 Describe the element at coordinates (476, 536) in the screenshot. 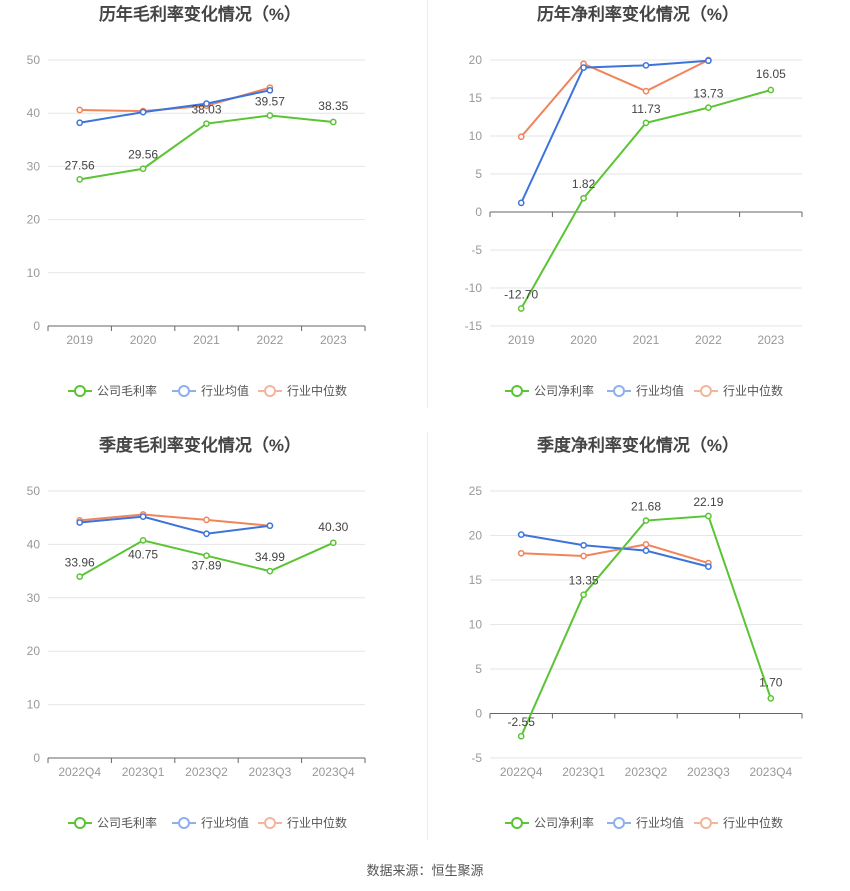

I see `chart4-y-tick-label: 20` at that location.